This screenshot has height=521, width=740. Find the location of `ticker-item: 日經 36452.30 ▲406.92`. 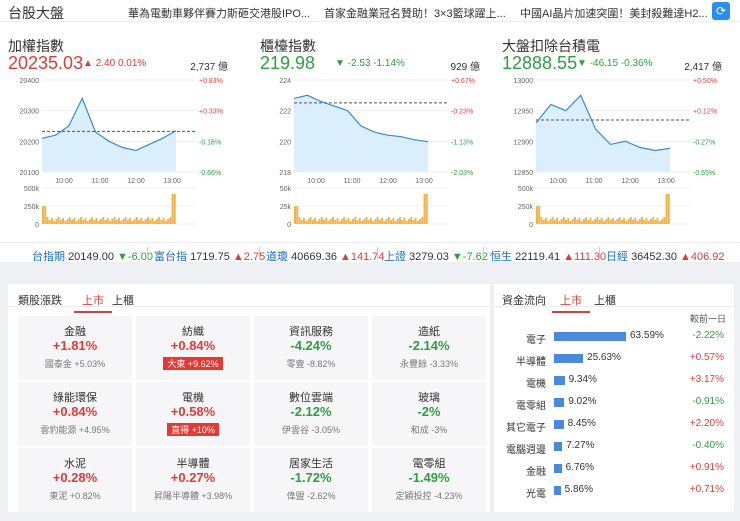

ticker-item: 日經 36452.30 ▲406.92 is located at coordinates (665, 256).